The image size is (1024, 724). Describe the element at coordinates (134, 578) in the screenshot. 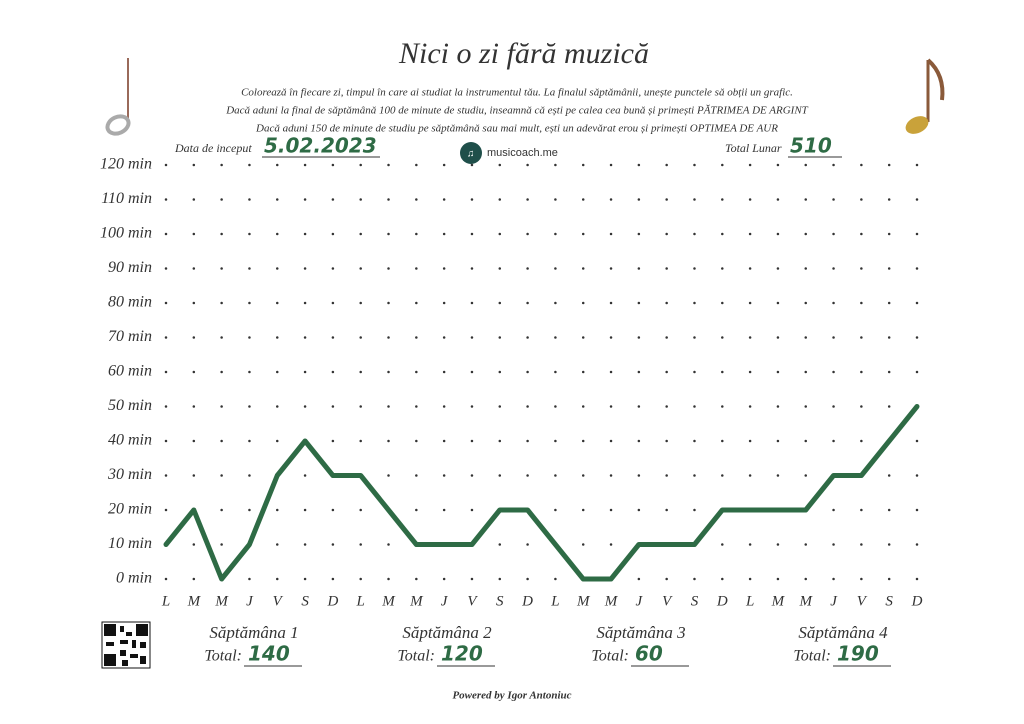

I see `y-tick-label: 0 min` at that location.